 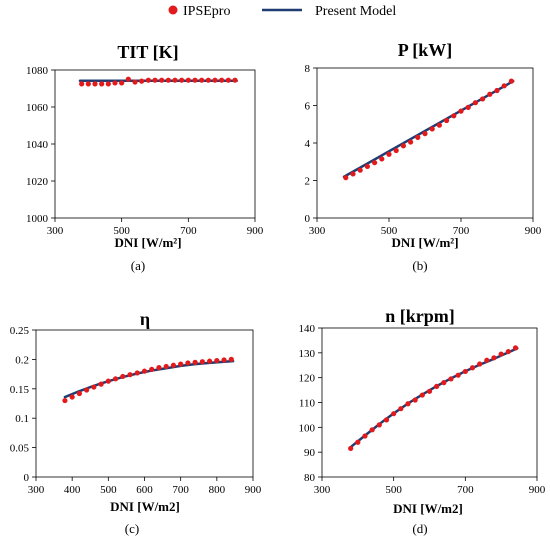 I want to click on y-tick-label: 100, so click(x=307, y=428).